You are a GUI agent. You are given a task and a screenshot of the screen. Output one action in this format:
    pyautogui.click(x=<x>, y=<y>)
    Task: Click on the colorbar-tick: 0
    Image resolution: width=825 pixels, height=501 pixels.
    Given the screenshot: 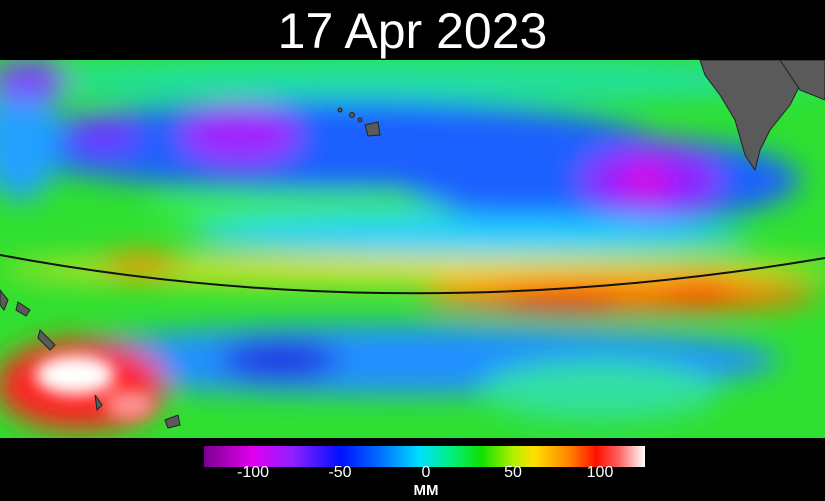 What is the action you would take?
    pyautogui.click(x=426, y=472)
    